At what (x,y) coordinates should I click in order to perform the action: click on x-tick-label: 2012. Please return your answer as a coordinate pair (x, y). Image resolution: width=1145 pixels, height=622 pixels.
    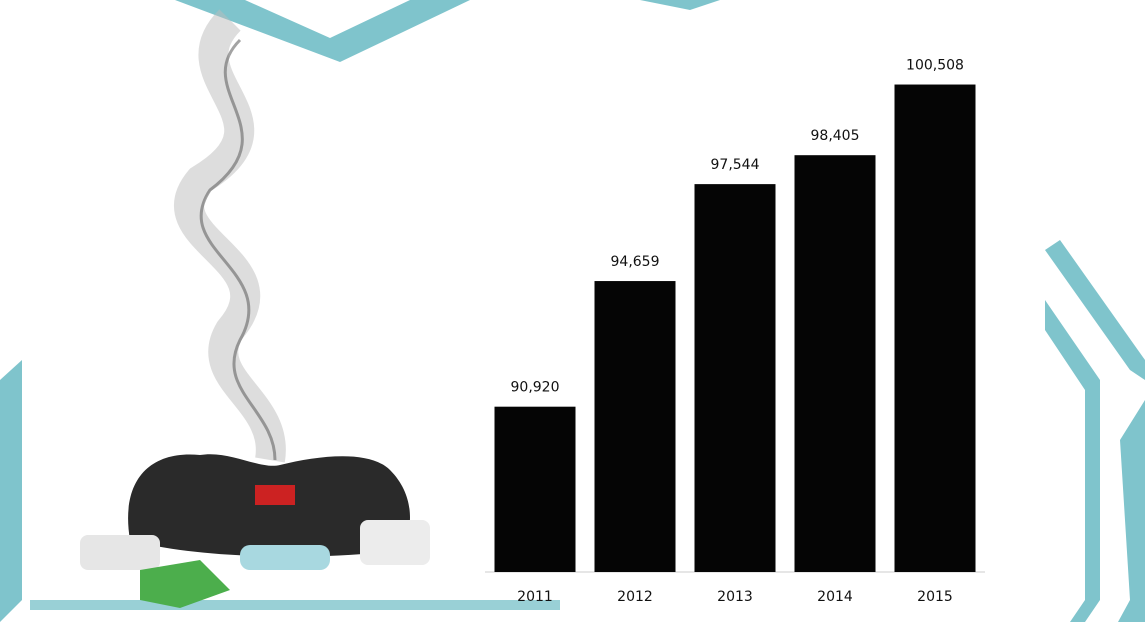
    Looking at the image, I should click on (635, 597).